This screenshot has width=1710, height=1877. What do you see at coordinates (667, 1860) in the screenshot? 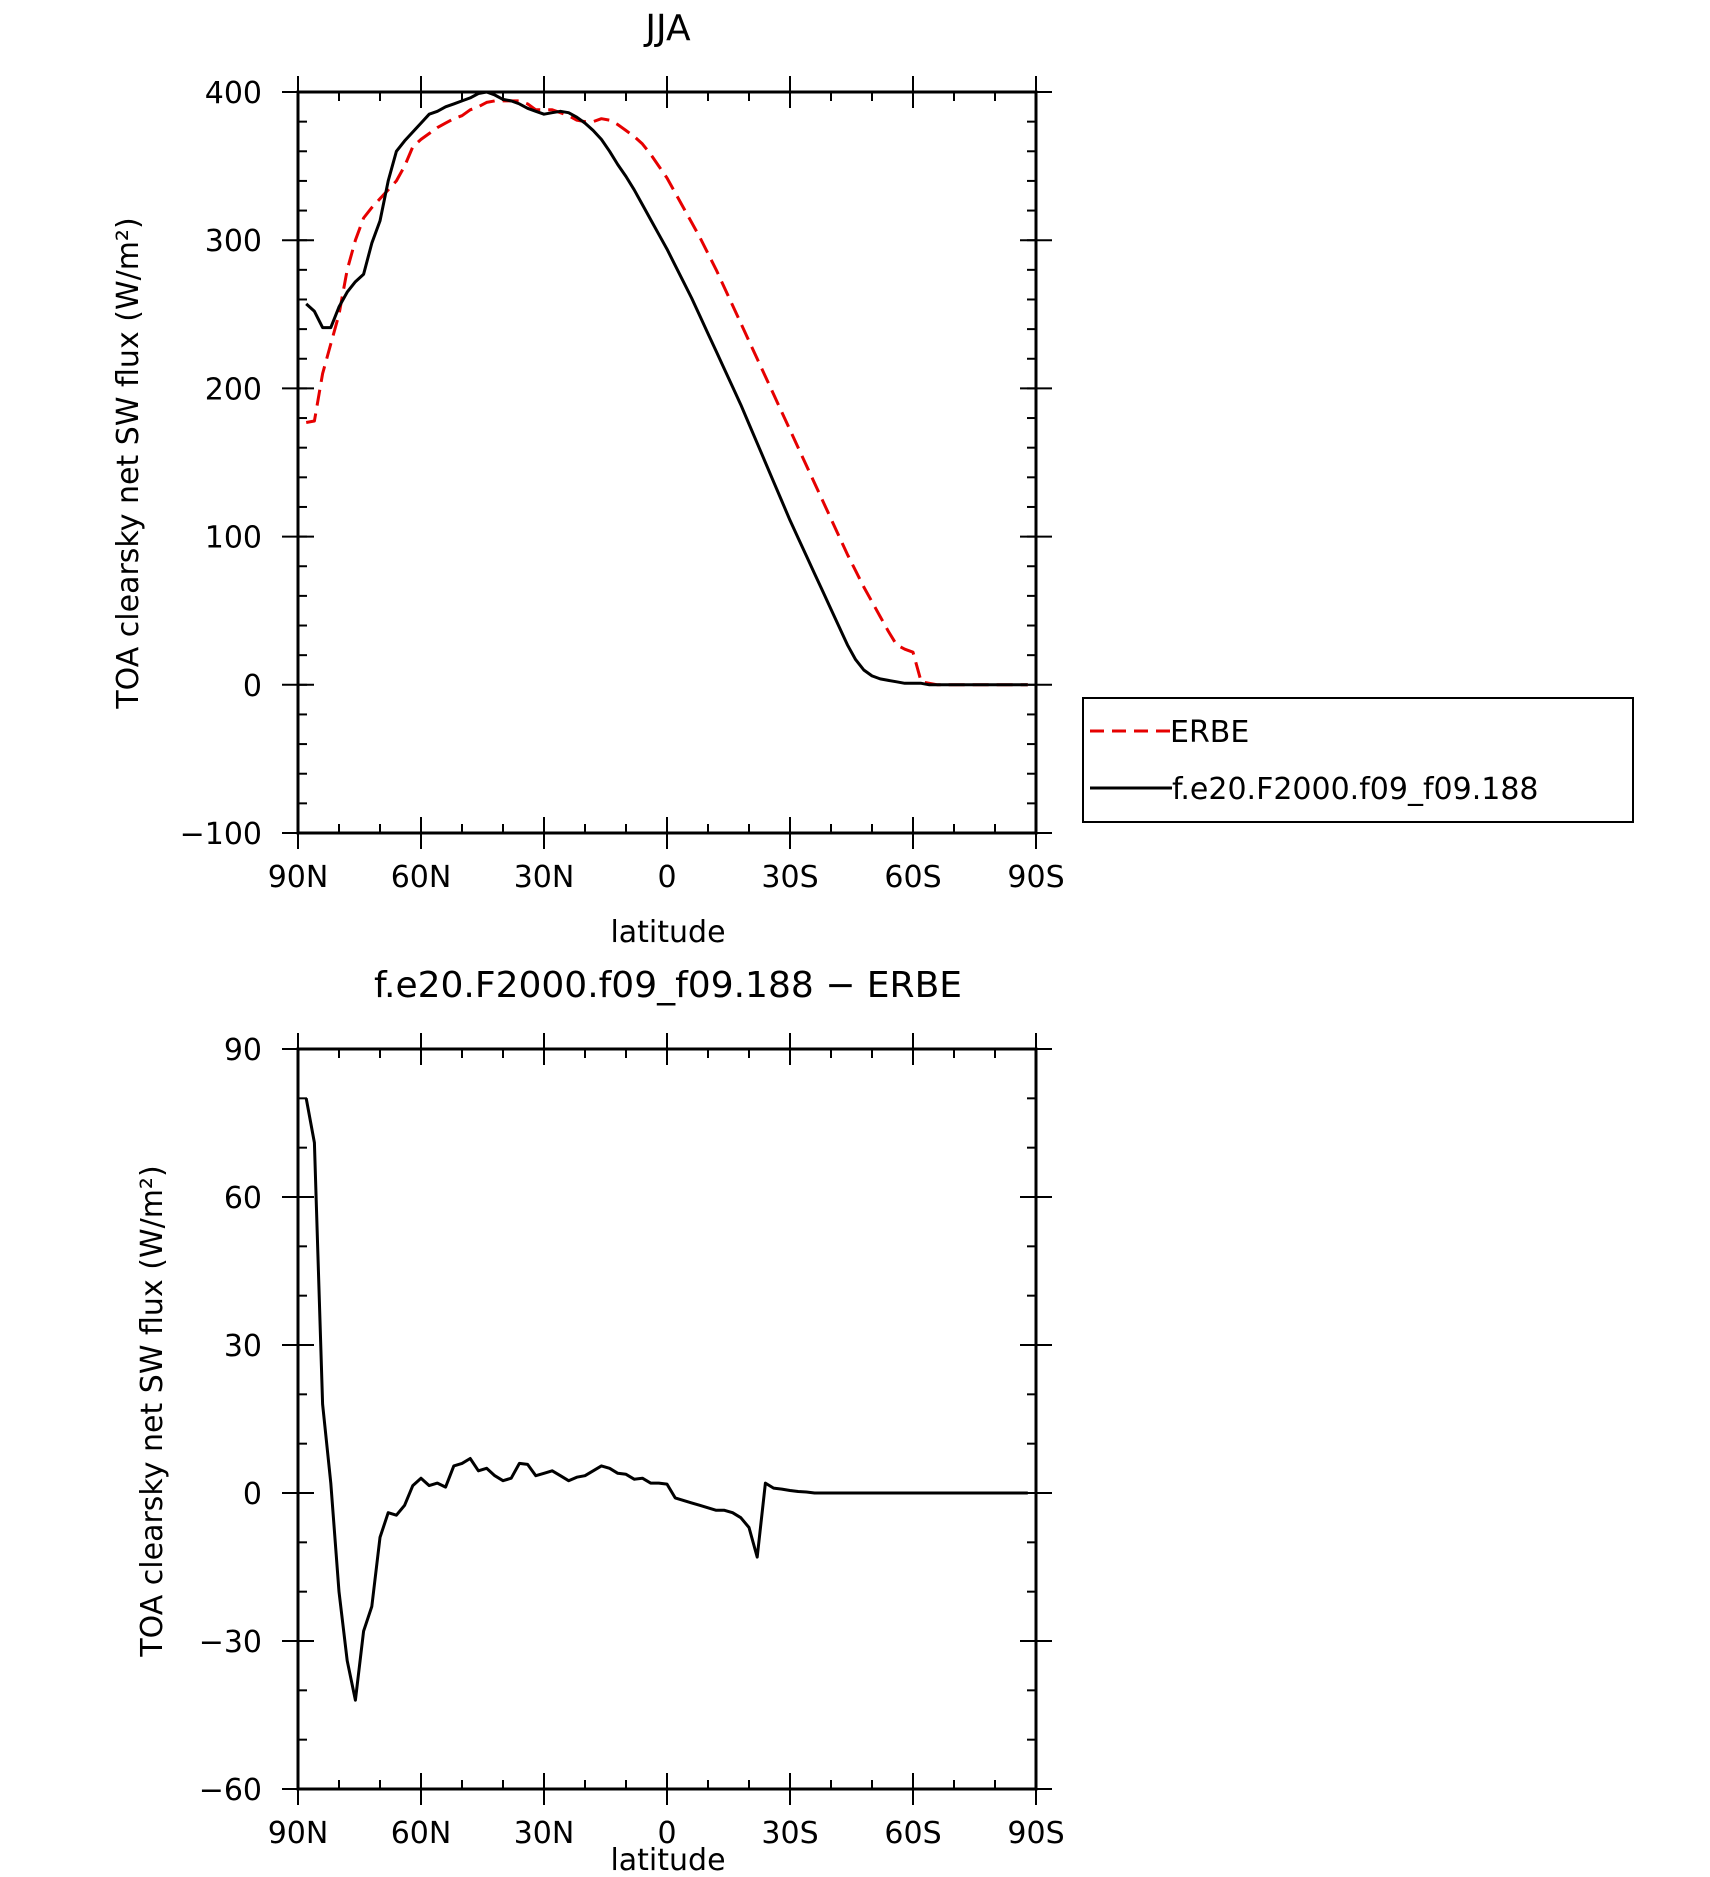
I see `bottom-x-axis-label: latitude` at bounding box center [667, 1860].